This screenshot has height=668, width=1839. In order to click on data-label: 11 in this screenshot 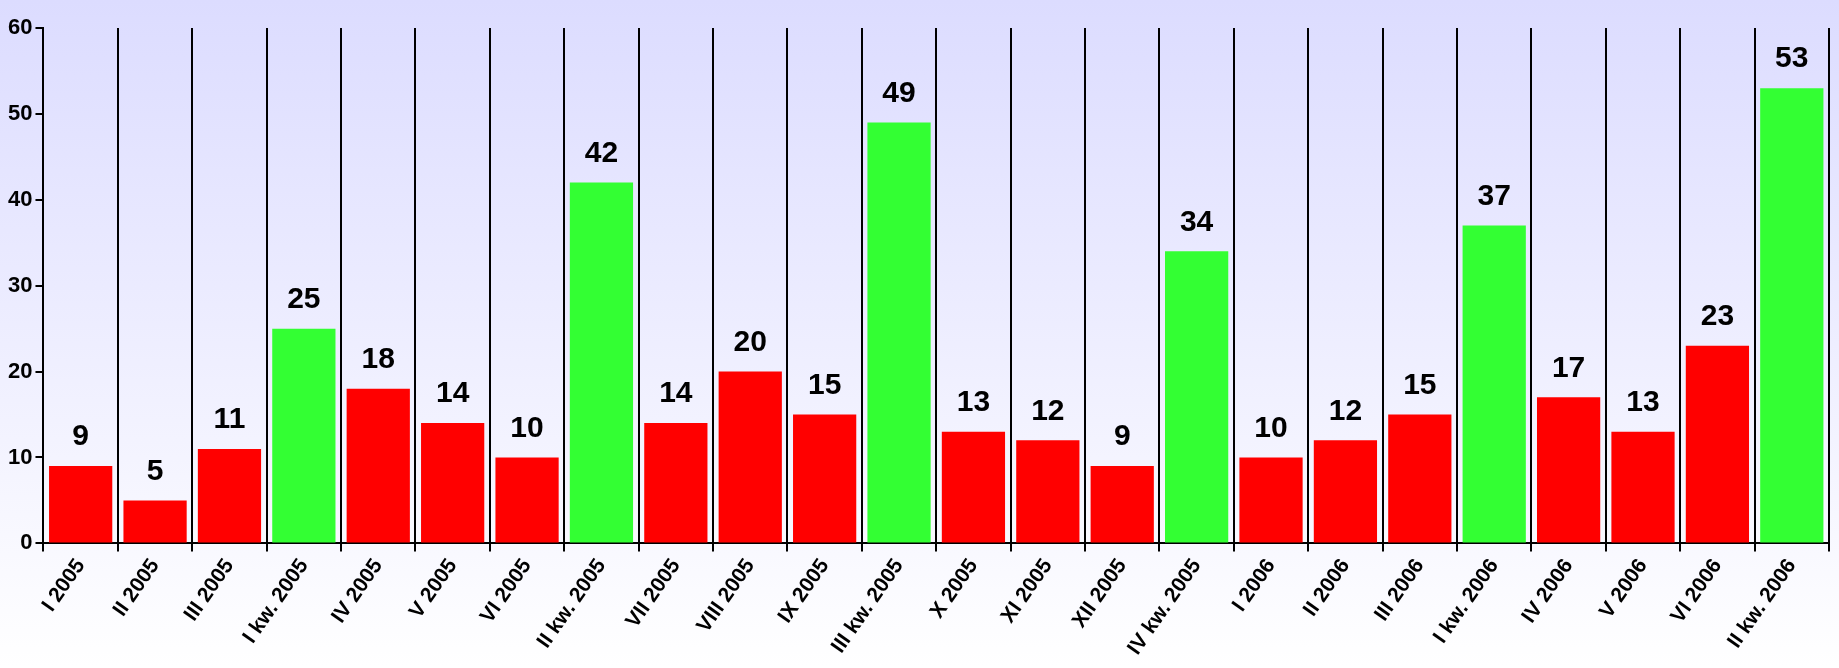, I will do `click(229, 418)`.